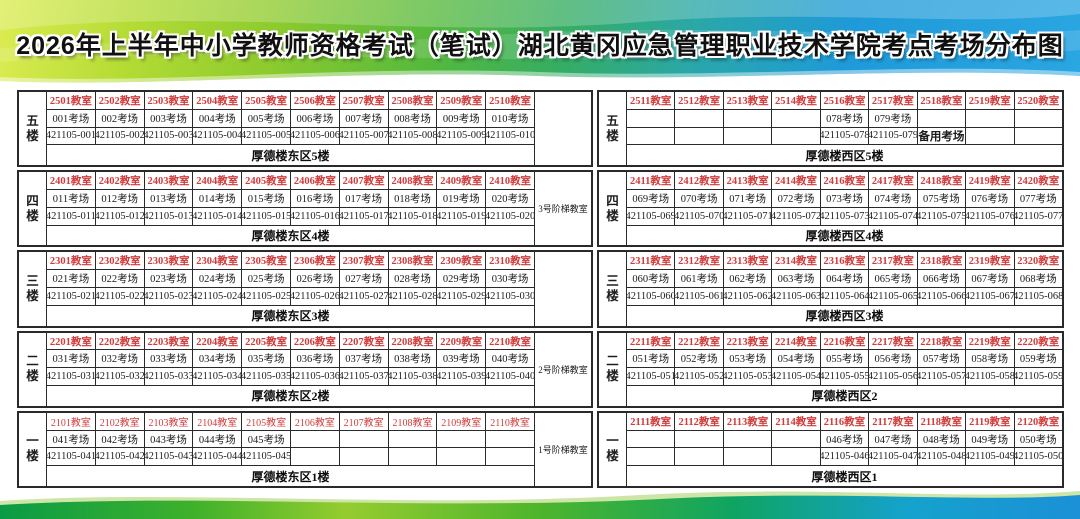  I want to click on site-code-cell: 421105-068, so click(1038, 296).